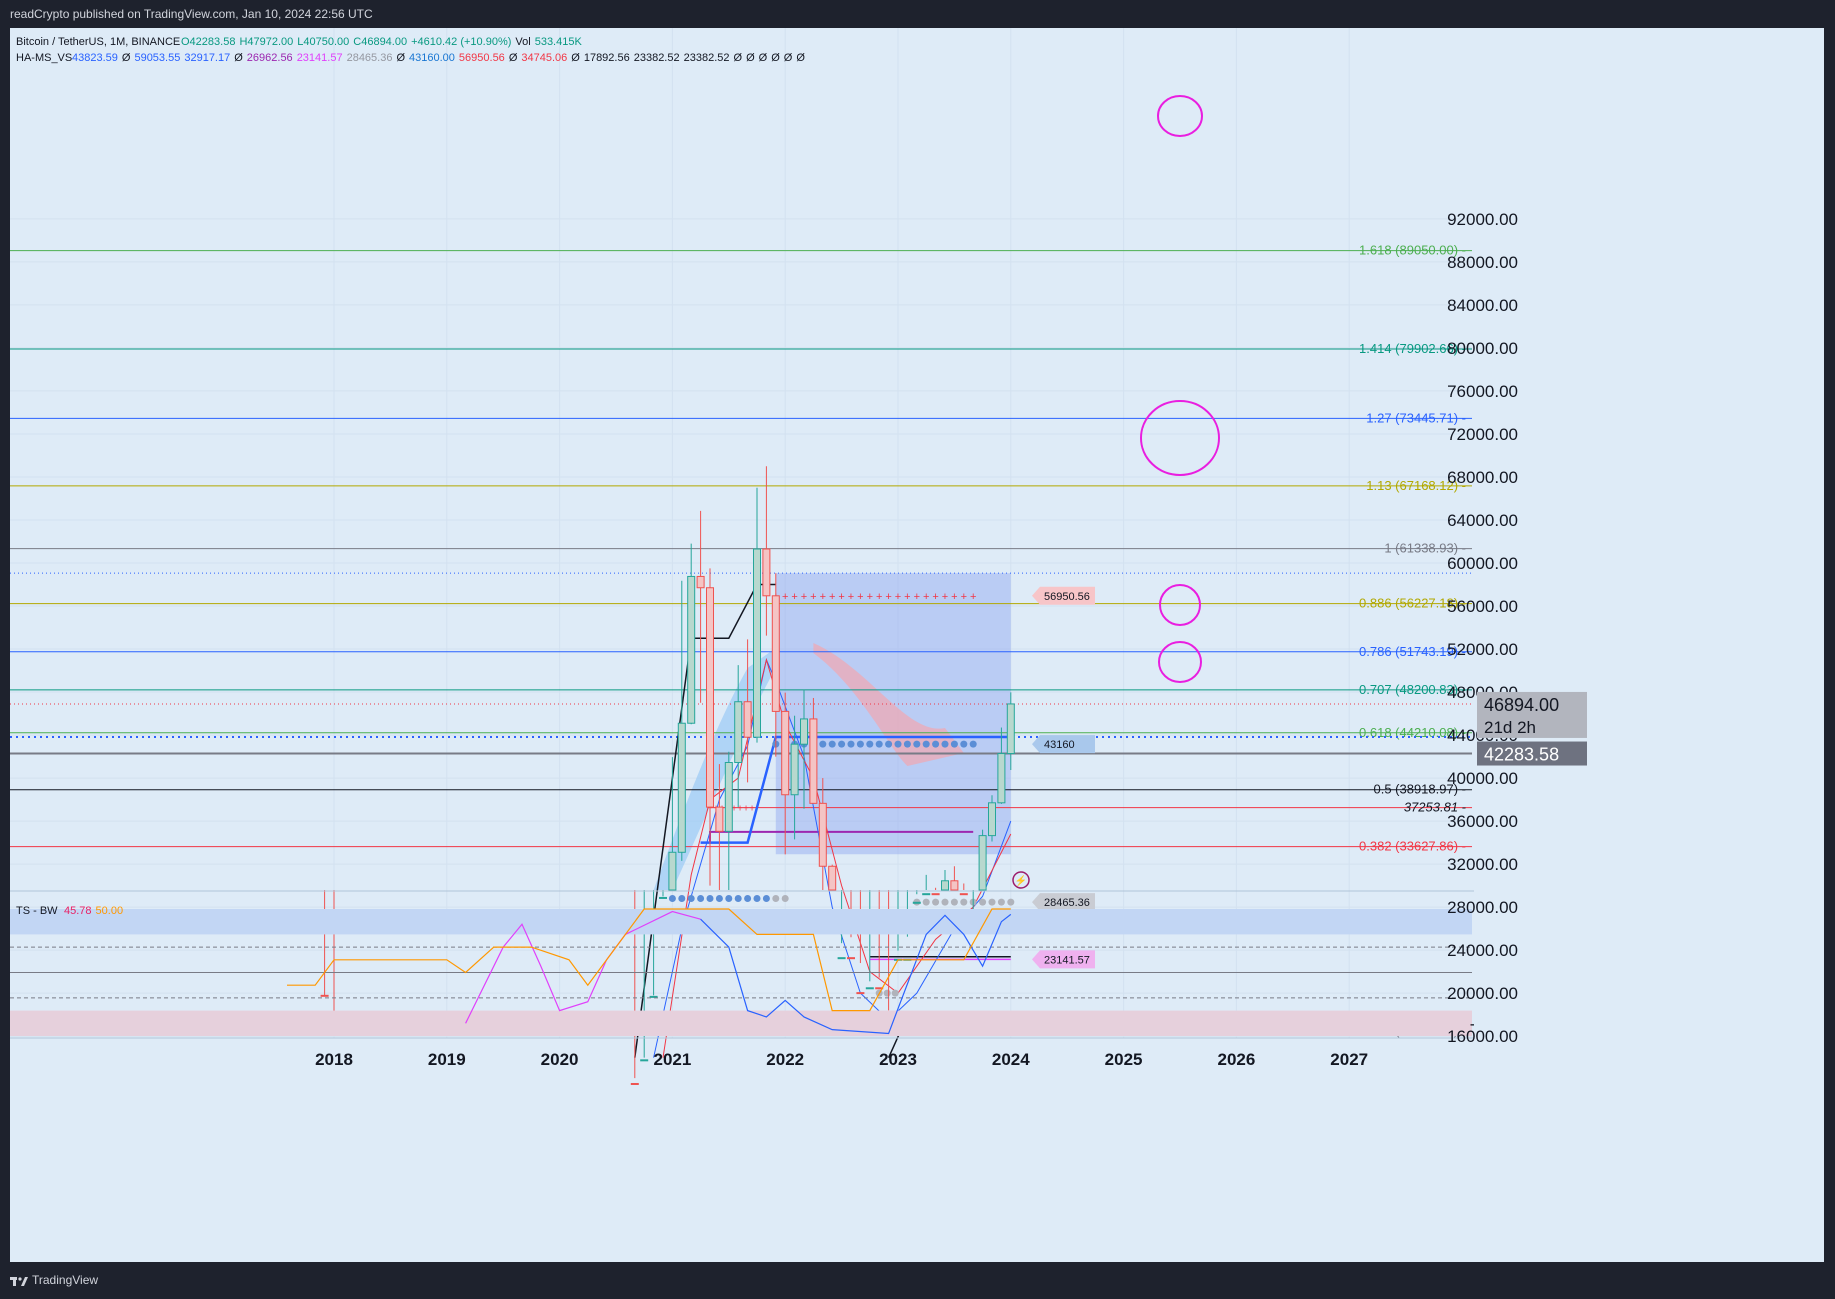 This screenshot has width=1835, height=1299. I want to click on price-axis-tick: 80000.00, so click(1482, 348).